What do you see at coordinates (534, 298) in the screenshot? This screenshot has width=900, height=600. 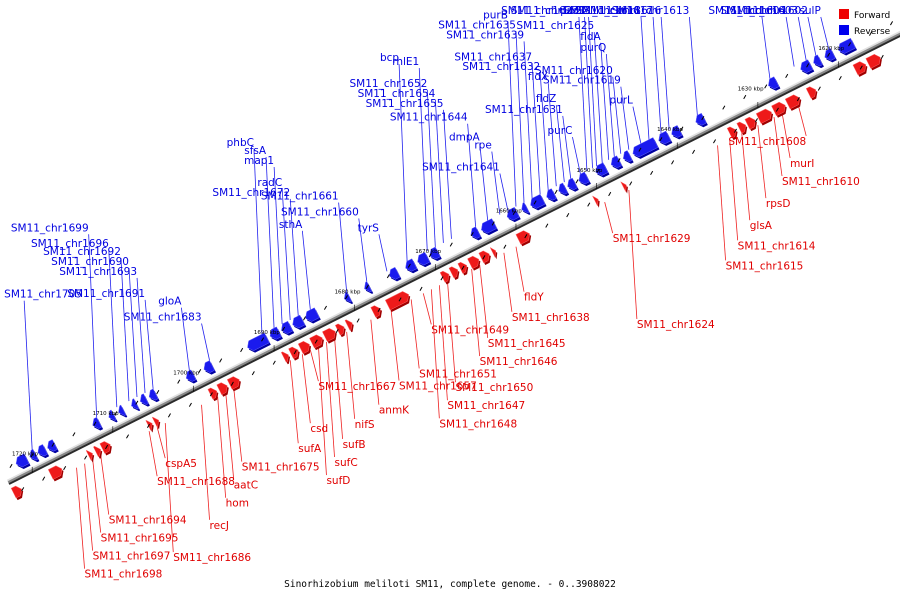 I see `gene-label-fldy: fldY` at bounding box center [534, 298].